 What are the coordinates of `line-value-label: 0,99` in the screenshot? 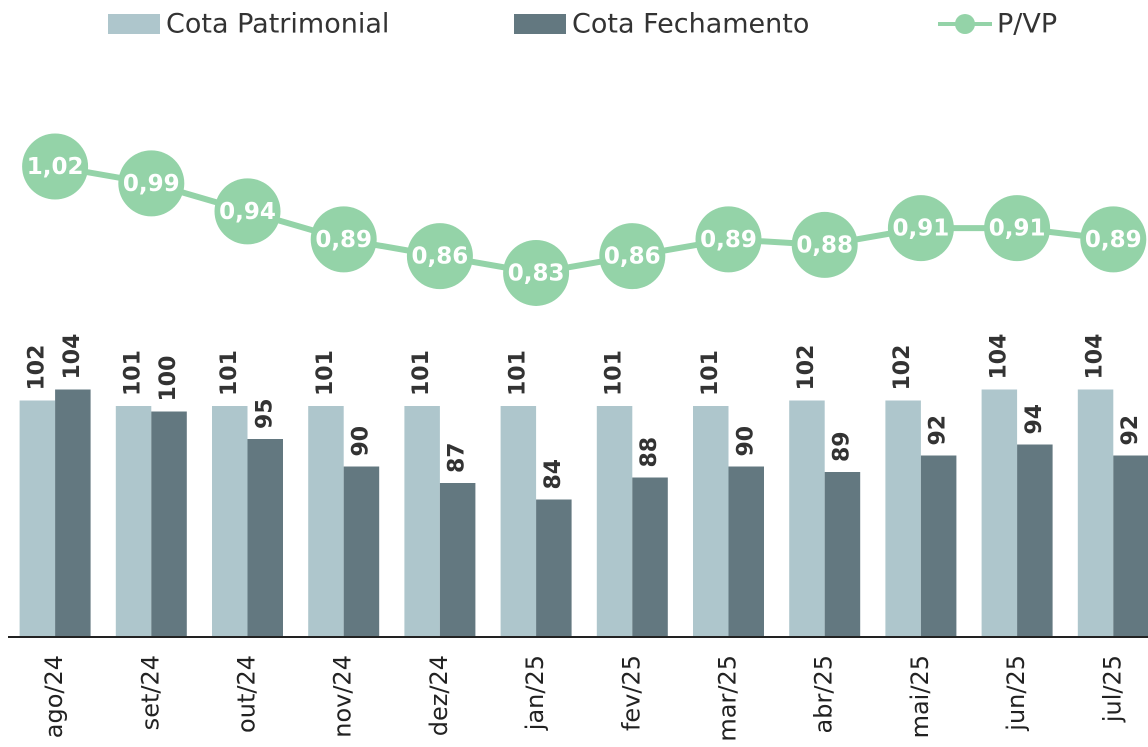 It's located at (151, 184).